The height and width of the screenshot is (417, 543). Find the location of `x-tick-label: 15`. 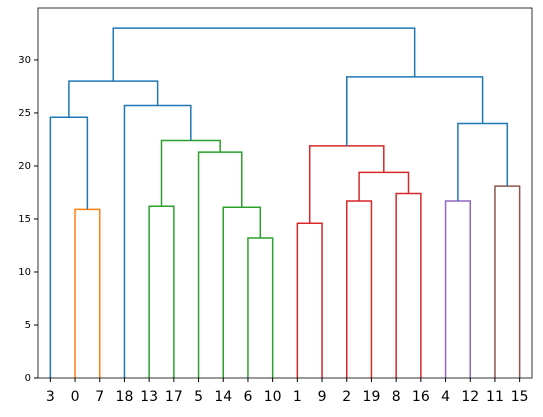

x-tick-label: 15 is located at coordinates (520, 397).